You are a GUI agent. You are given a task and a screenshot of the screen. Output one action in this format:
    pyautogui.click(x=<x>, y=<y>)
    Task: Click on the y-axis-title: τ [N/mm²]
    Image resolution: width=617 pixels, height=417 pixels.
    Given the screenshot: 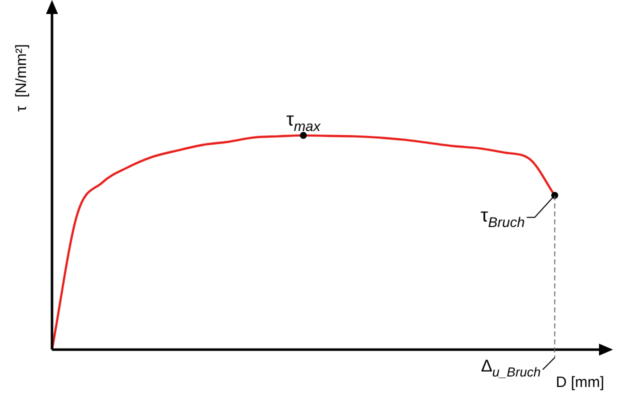 What is the action you would take?
    pyautogui.click(x=21, y=78)
    